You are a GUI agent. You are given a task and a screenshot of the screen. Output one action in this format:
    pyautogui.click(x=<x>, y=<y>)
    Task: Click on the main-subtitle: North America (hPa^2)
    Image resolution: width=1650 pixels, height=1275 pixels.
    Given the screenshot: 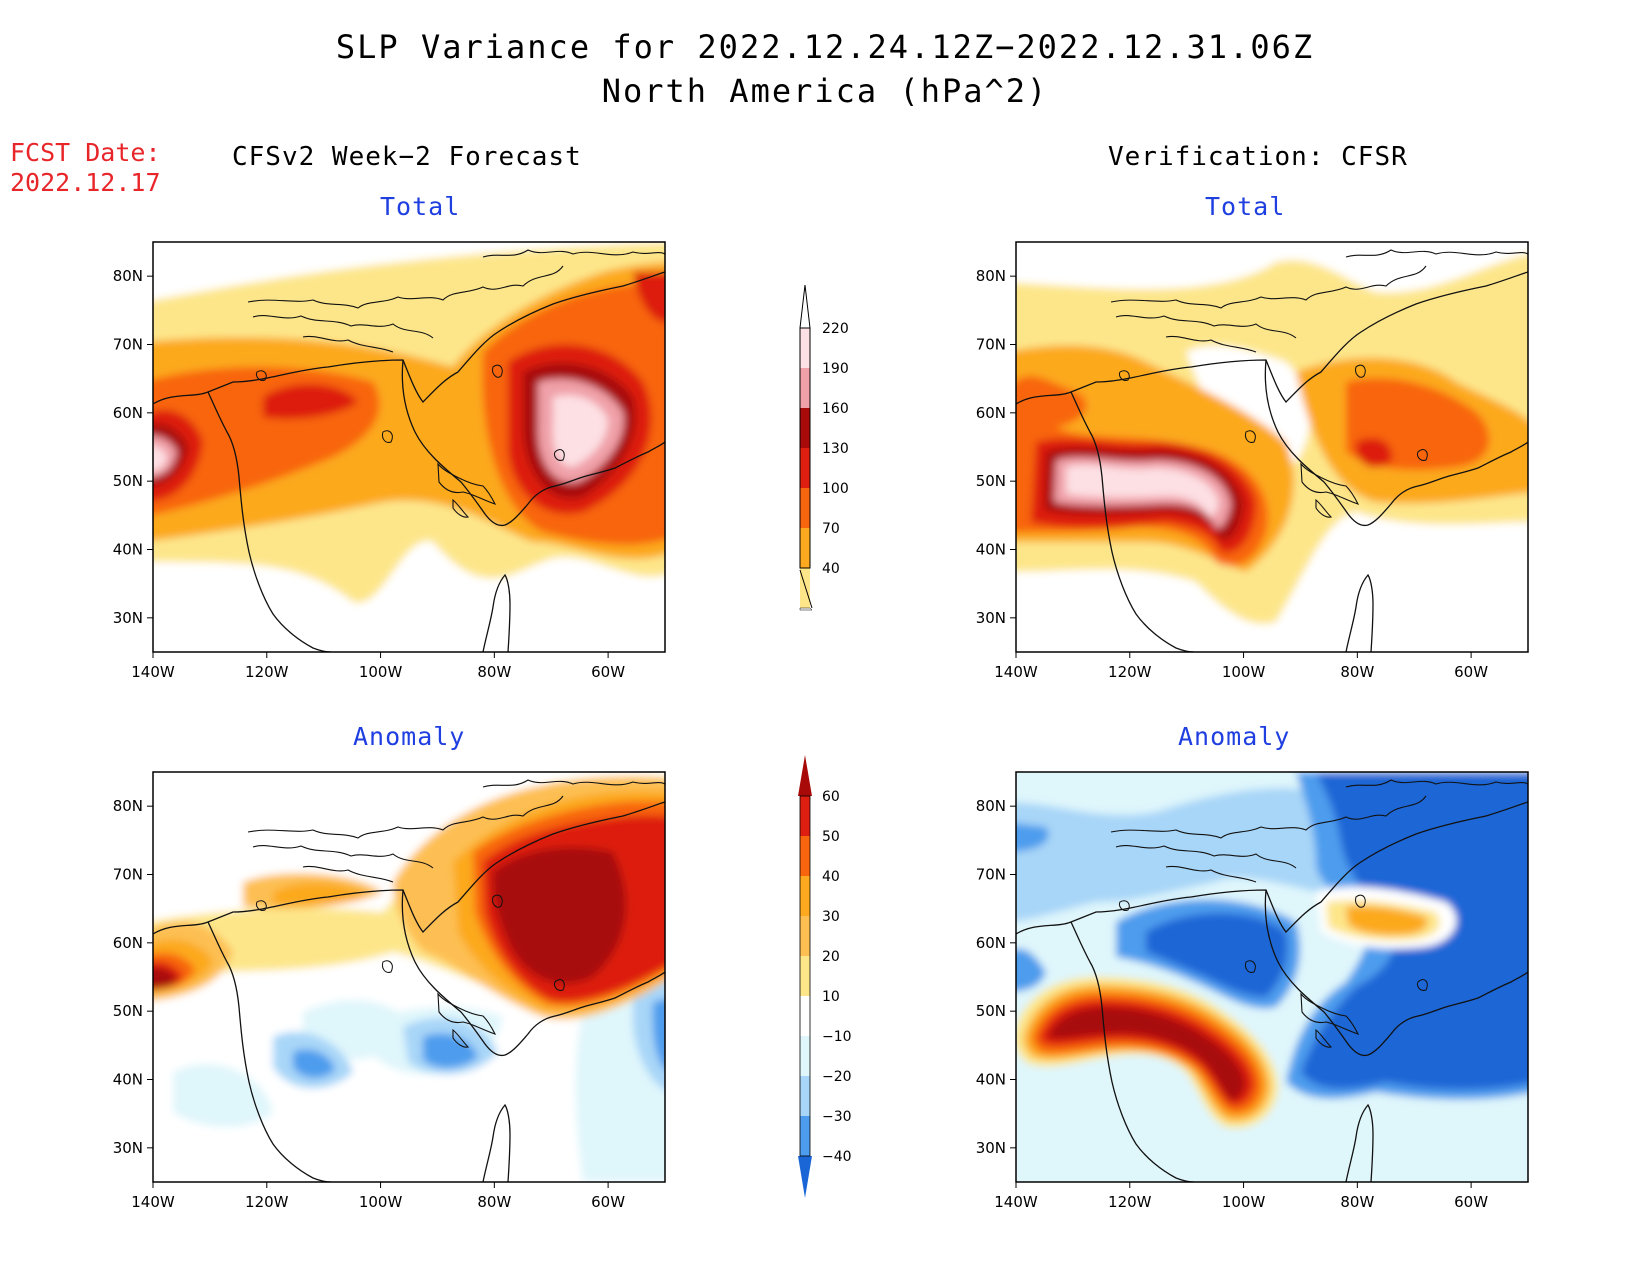 What is the action you would take?
    pyautogui.click(x=825, y=91)
    